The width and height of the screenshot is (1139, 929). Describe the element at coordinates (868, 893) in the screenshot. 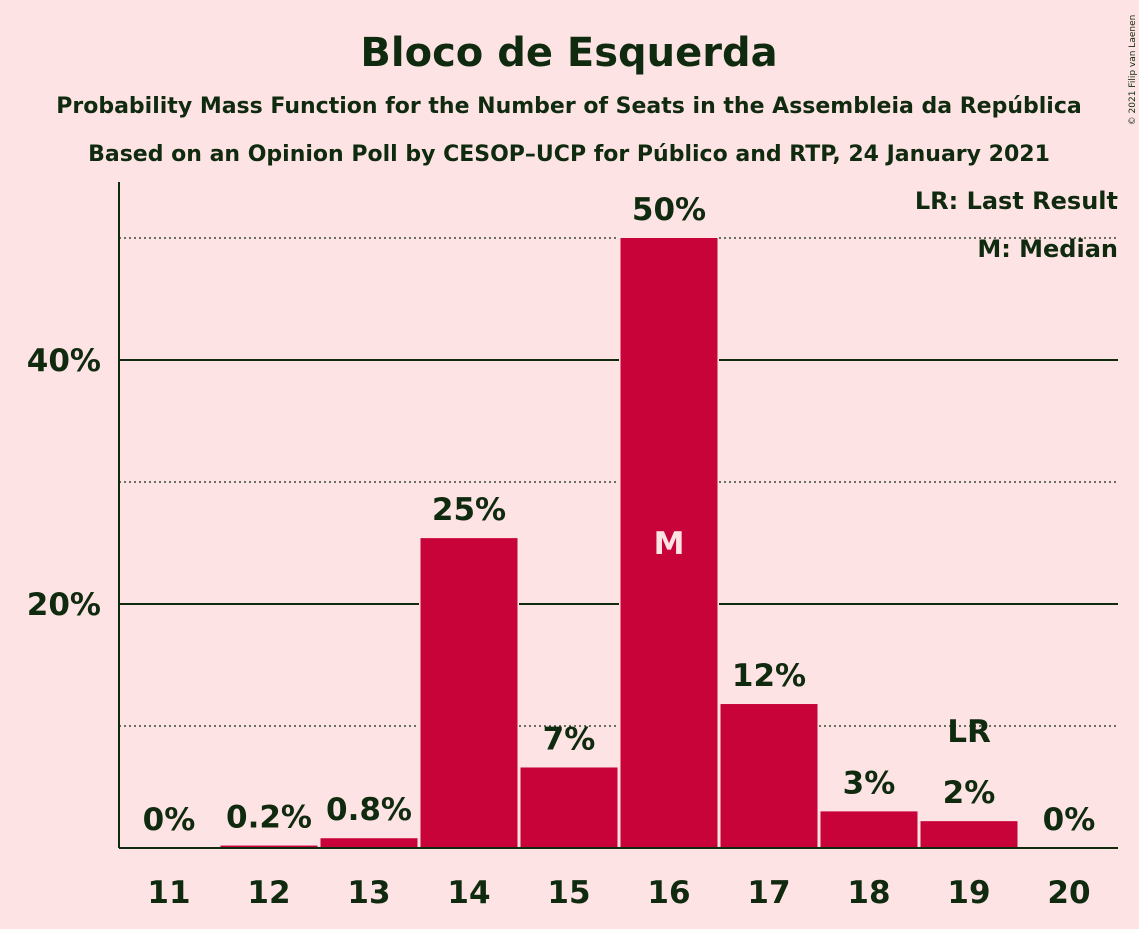

I see `x-tick-label: 18` at that location.